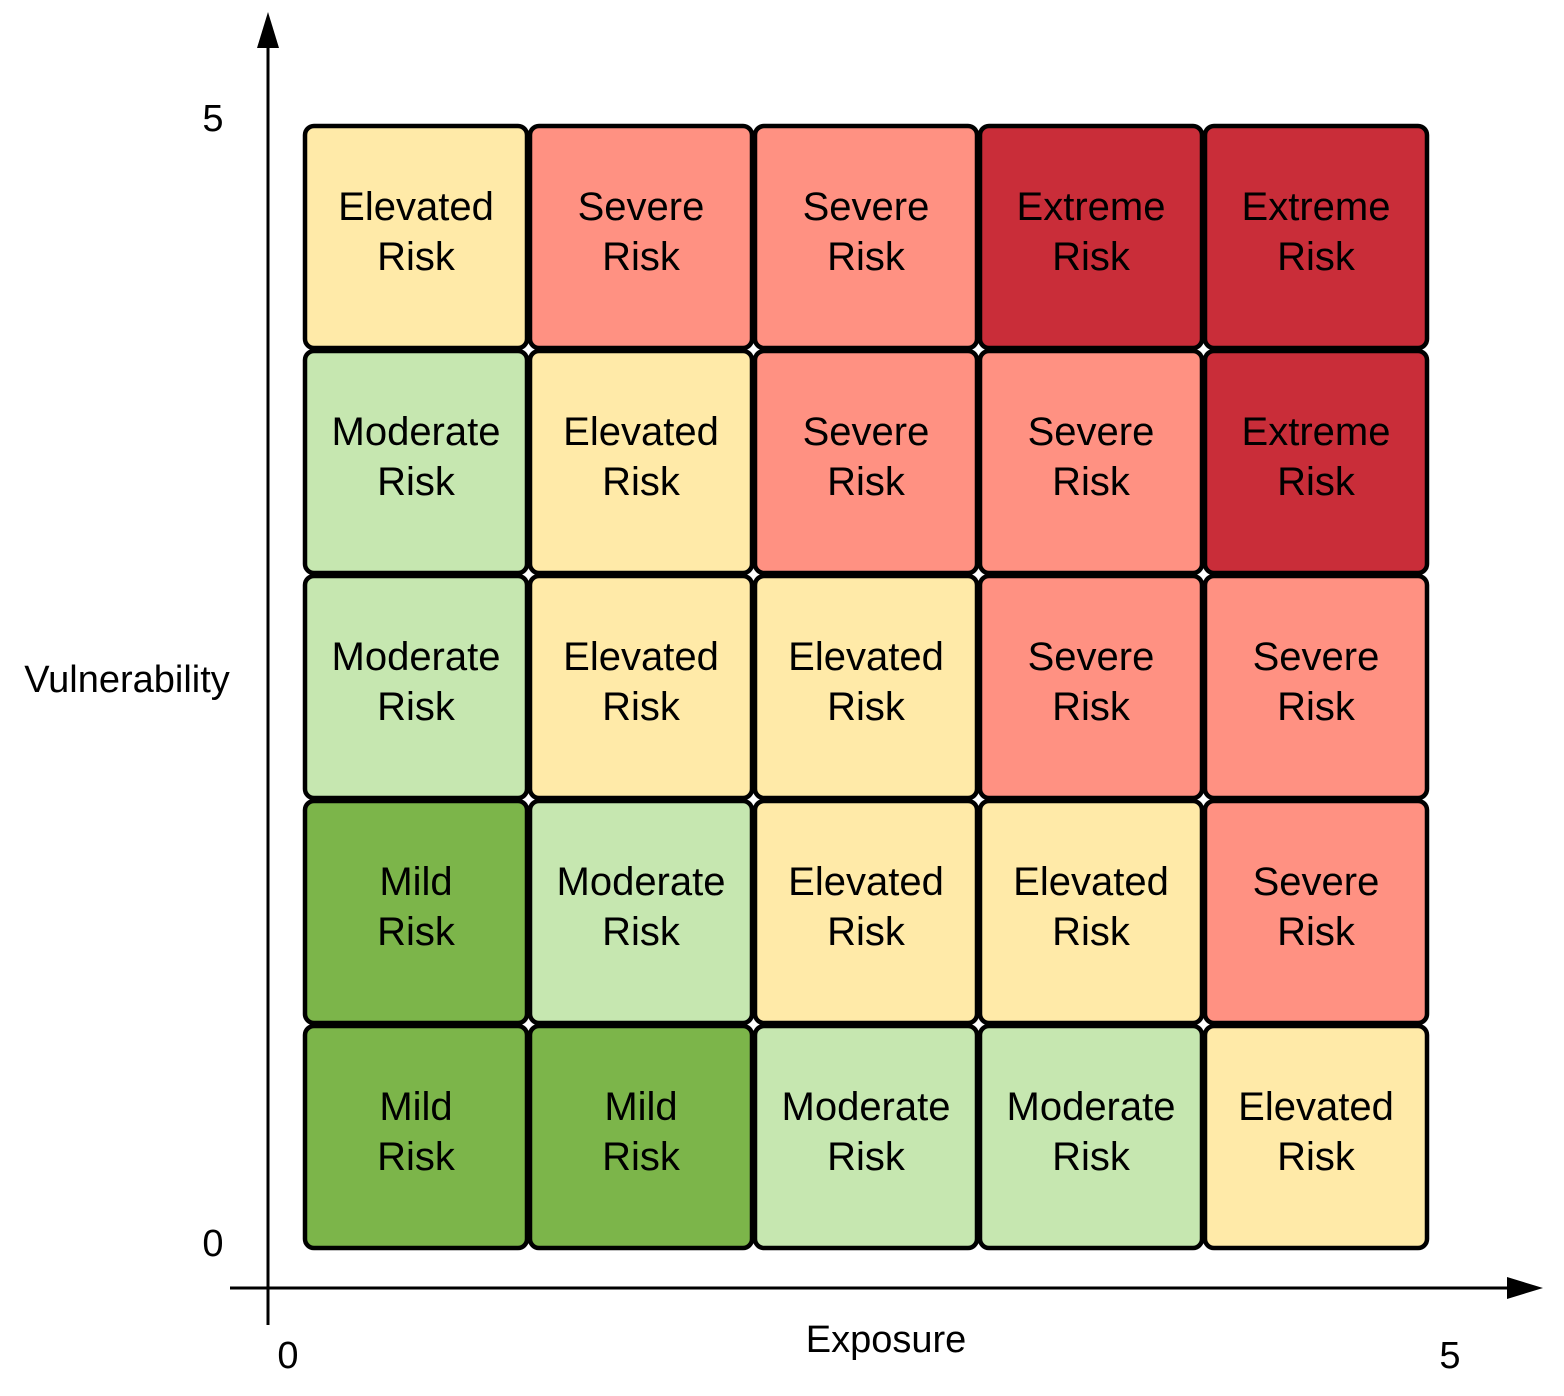 Image resolution: width=1564 pixels, height=1396 pixels. Describe the element at coordinates (127, 680) in the screenshot. I see `y-axis-label: Vulnerability` at that location.